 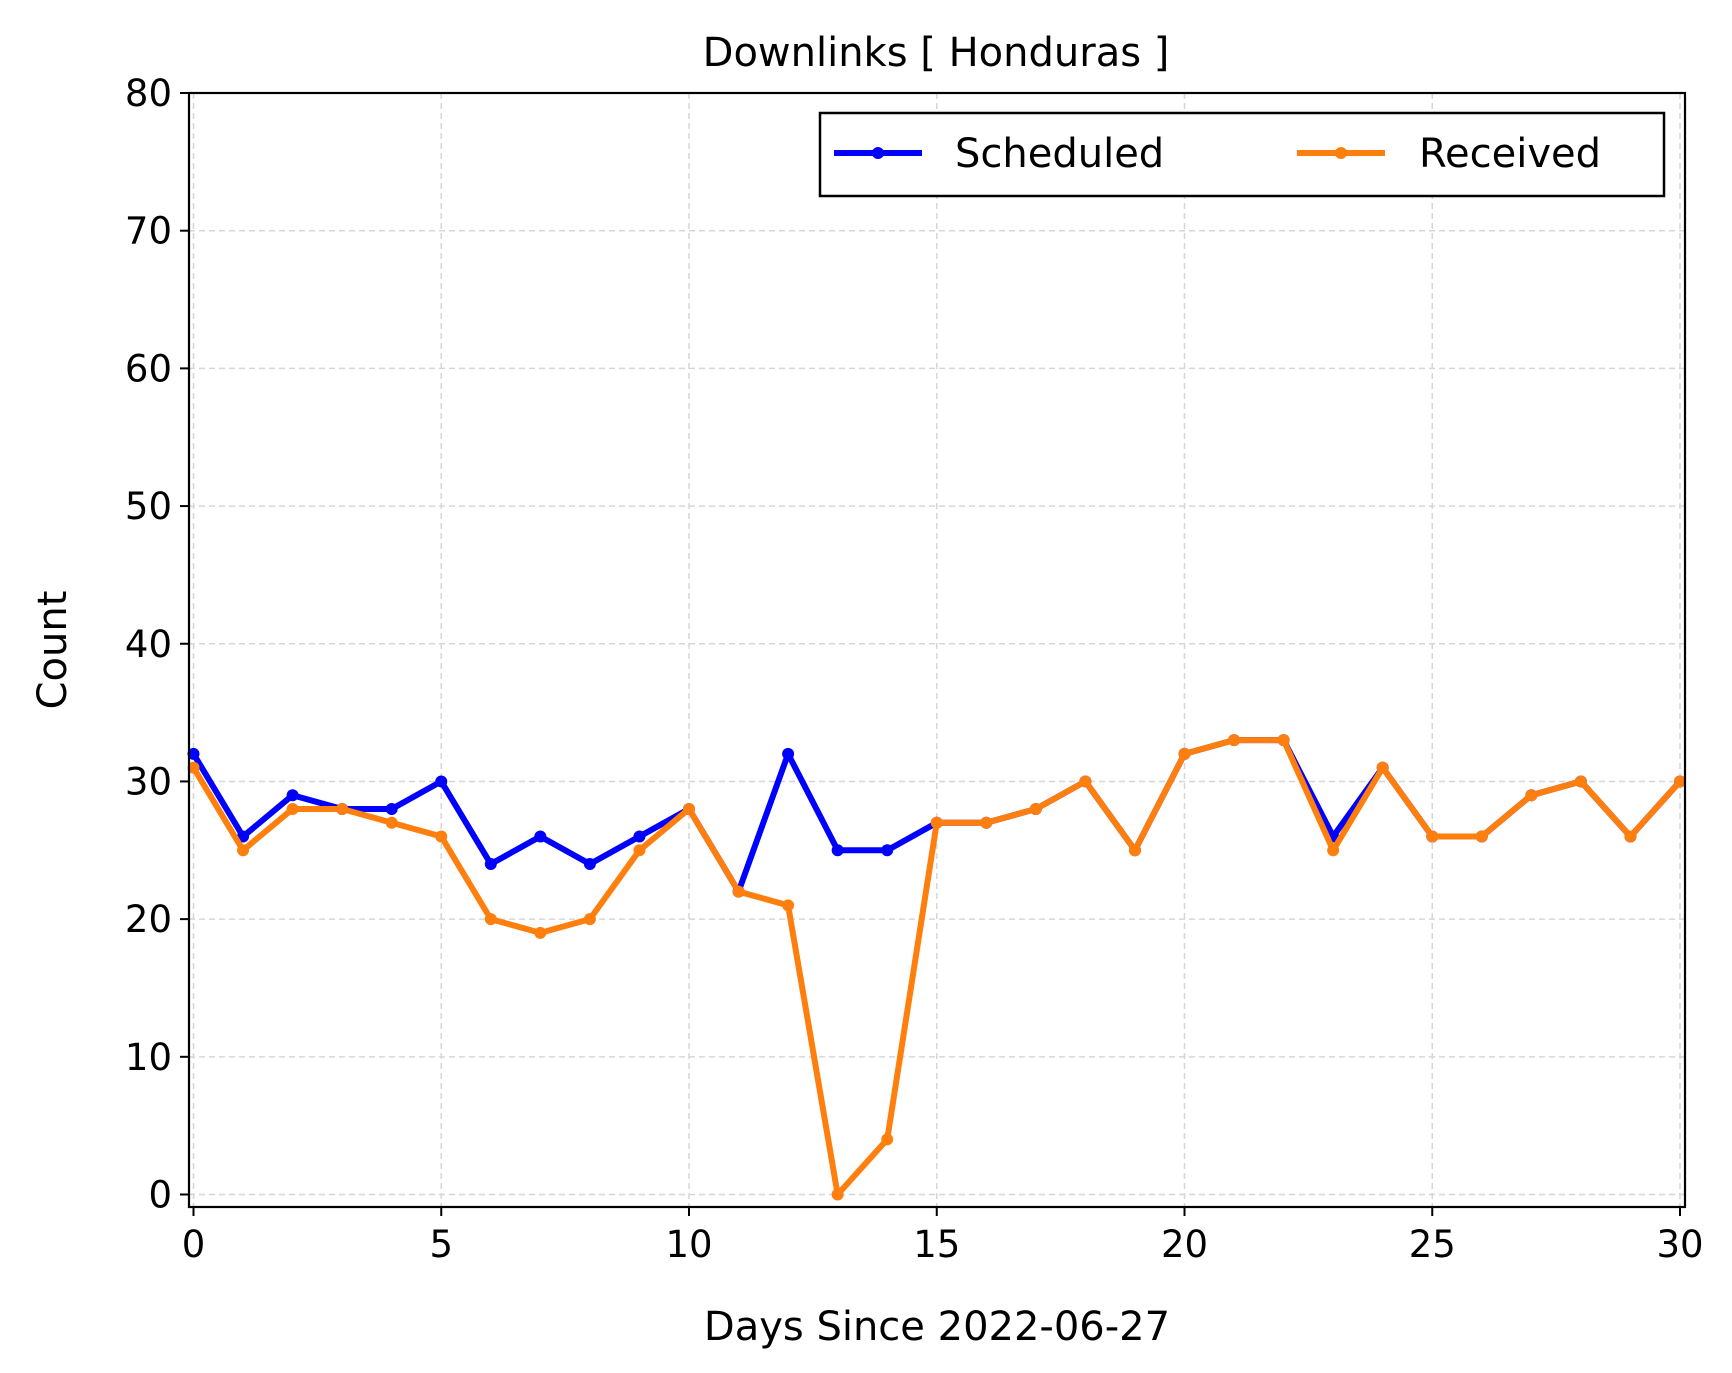 I want to click on legend-label-received: Received, so click(x=1510, y=154).